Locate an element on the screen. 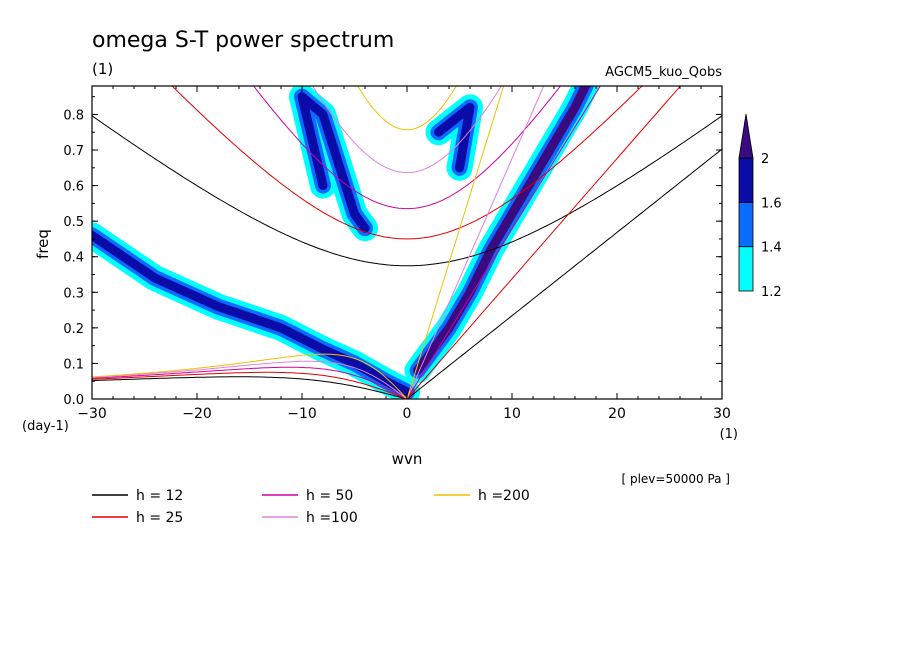  chart-title: omega S-T power spectrum is located at coordinates (243, 40).